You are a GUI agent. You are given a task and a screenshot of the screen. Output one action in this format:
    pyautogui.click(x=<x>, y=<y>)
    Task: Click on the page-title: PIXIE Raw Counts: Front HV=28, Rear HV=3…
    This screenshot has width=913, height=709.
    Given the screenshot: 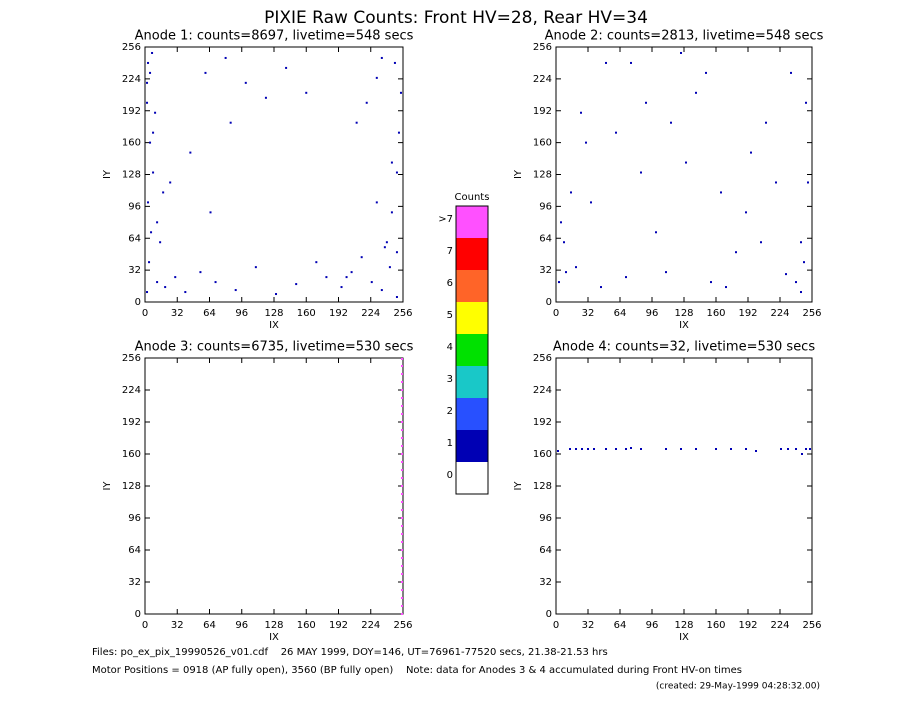 What is the action you would take?
    pyautogui.click(x=456, y=18)
    